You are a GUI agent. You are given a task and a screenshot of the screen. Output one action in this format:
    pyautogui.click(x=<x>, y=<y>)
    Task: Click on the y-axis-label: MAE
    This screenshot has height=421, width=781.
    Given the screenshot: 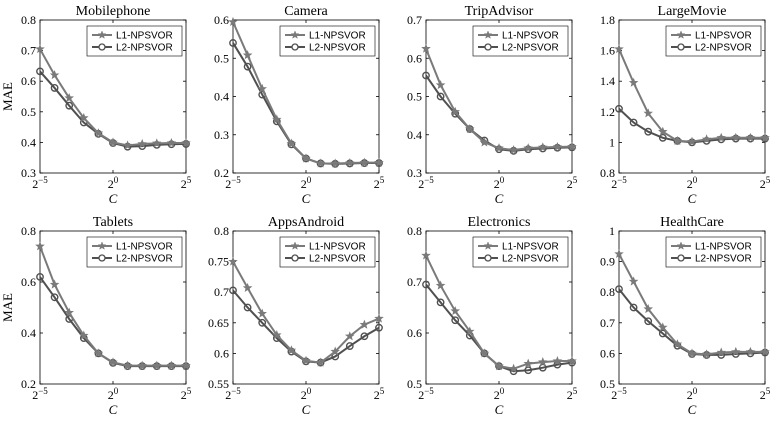 What is the action you would take?
    pyautogui.click(x=7, y=96)
    